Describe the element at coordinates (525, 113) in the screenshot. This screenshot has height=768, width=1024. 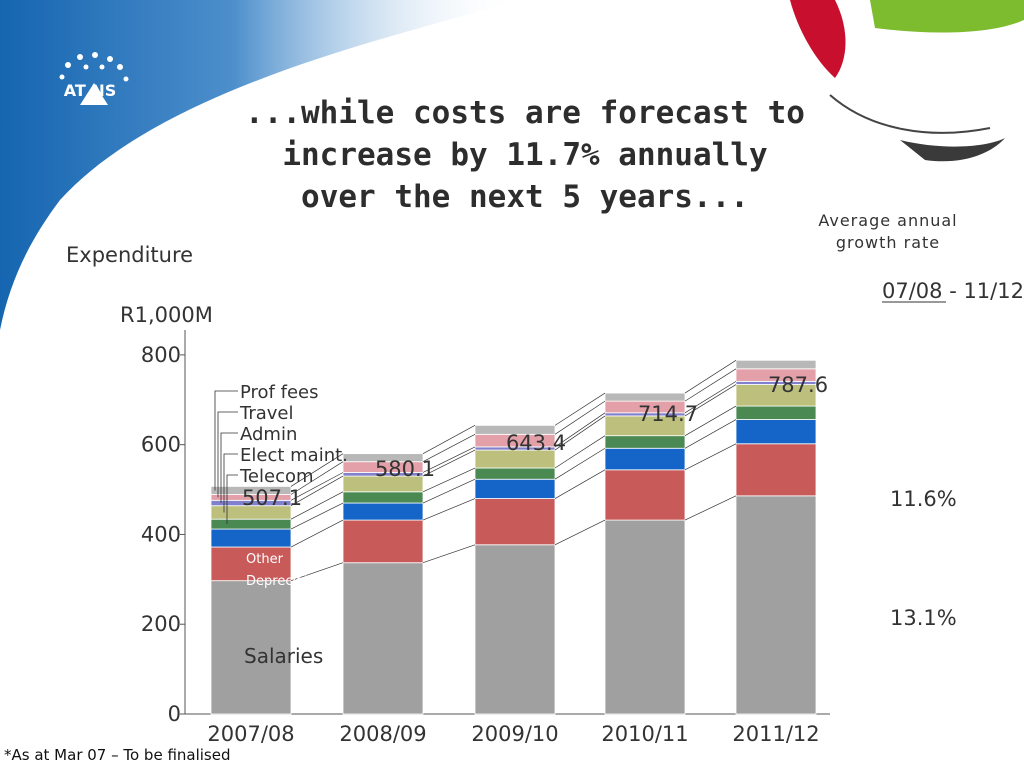
I see `title-line-1: ...while costs are forecast to` at that location.